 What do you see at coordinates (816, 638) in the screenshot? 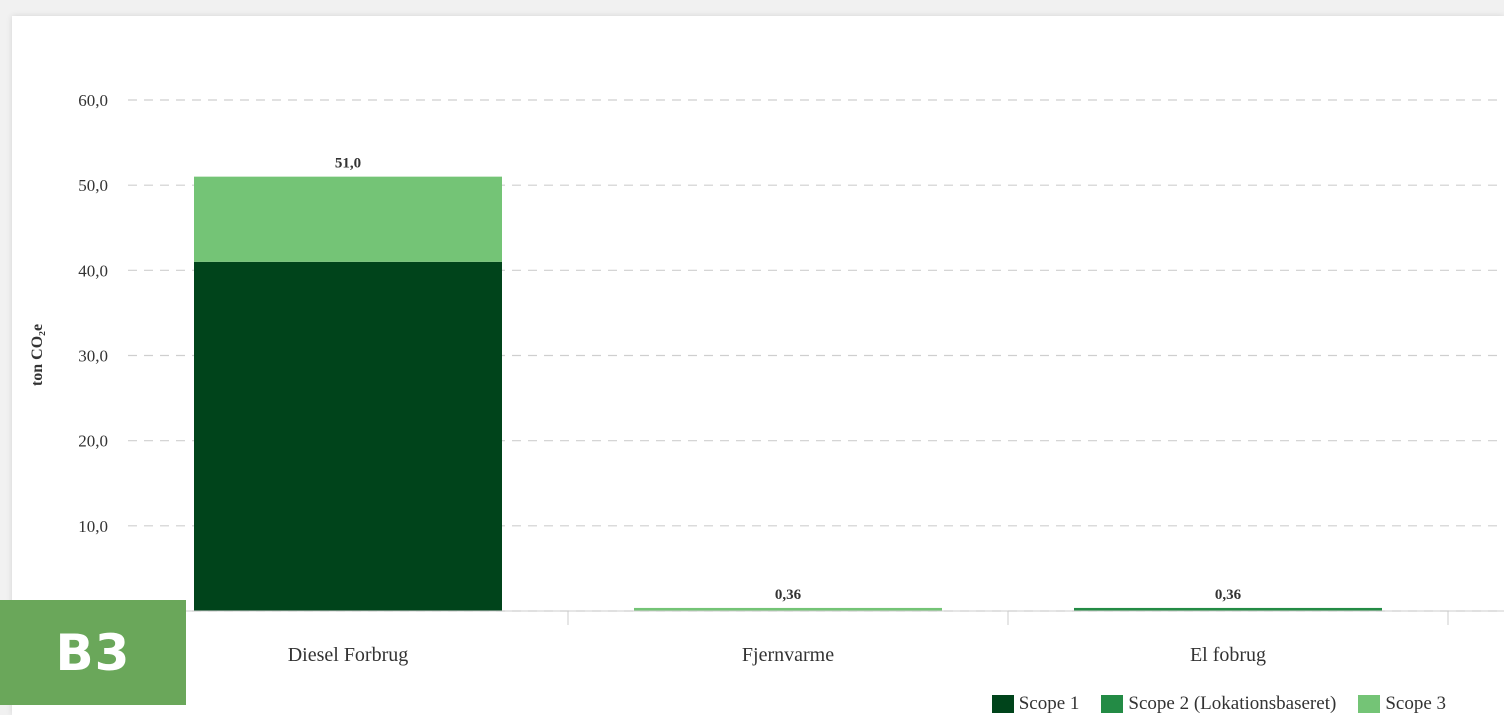
I see `x-axis: Diesel Forbrug Fjernvarme El fobrug` at bounding box center [816, 638].